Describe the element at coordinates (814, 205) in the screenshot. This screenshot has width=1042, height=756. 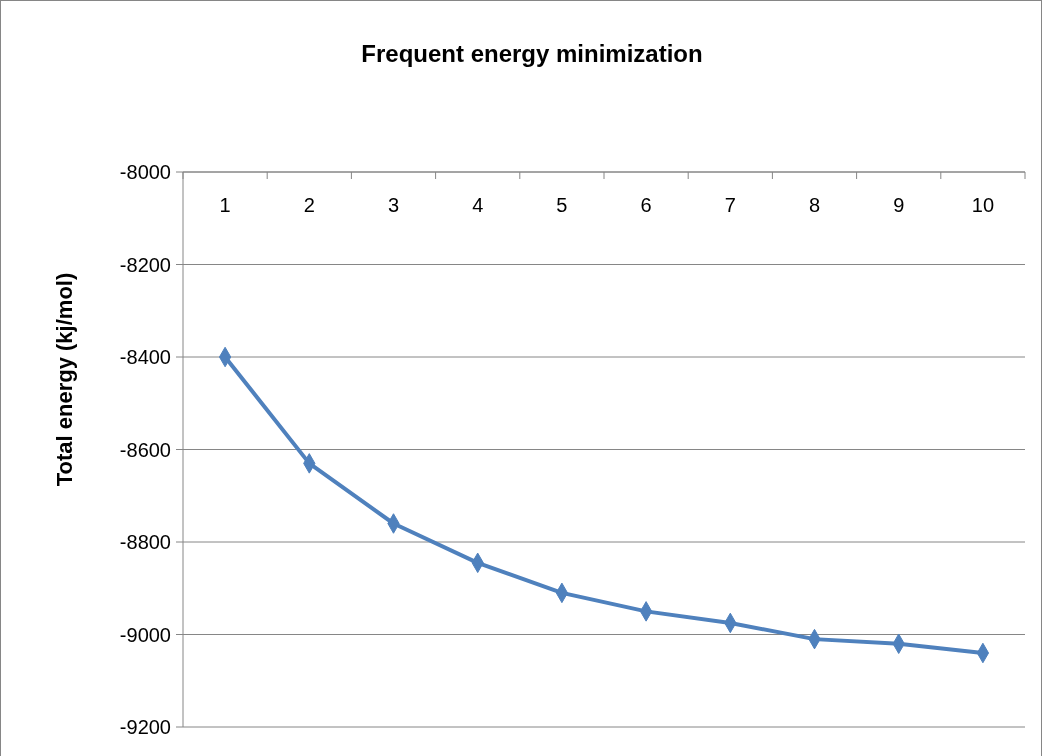
I see `x-tick-label: 8` at that location.